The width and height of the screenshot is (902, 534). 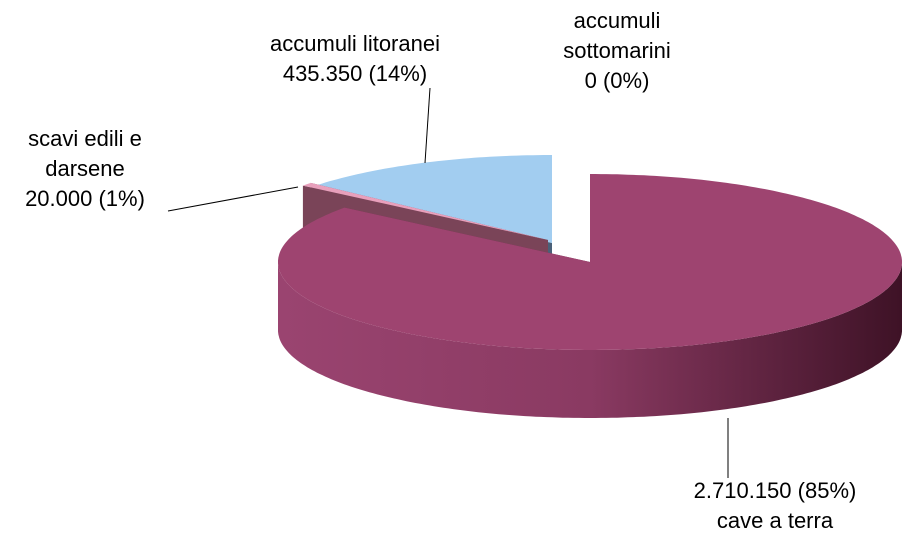 I want to click on data-label: 2.710.150 (85%), so click(x=775, y=490).